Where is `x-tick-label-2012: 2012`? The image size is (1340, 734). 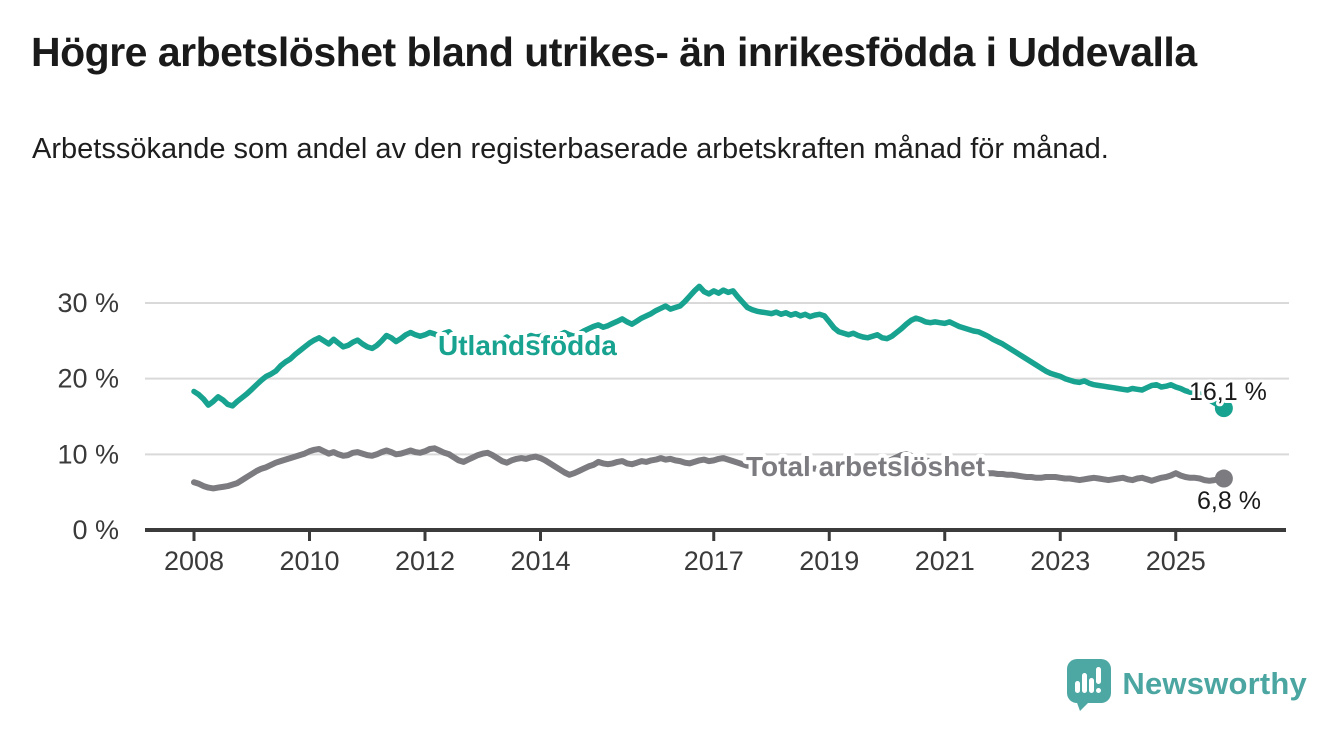
x-tick-label-2012: 2012 is located at coordinates (425, 561).